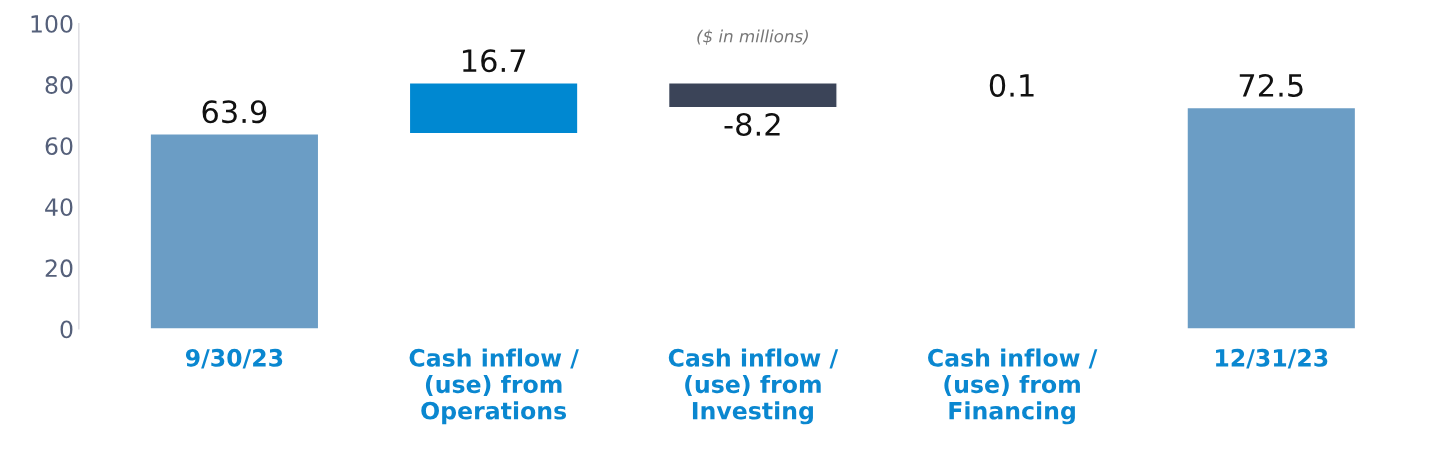 The height and width of the screenshot is (470, 1434). Describe the element at coordinates (494, 386) in the screenshot. I see `x-tick-label: Cash inflow / (use) from Operations` at that location.